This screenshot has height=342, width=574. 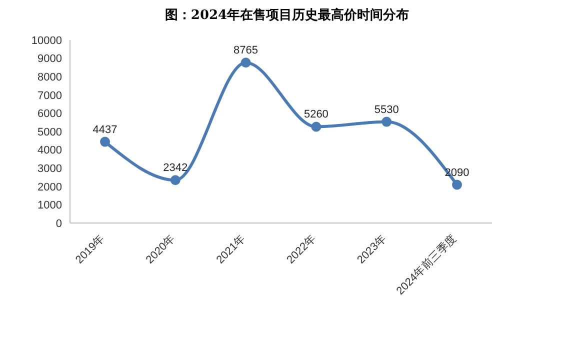 What do you see at coordinates (46, 40) in the screenshot?
I see `y-tick-label: 10000` at bounding box center [46, 40].